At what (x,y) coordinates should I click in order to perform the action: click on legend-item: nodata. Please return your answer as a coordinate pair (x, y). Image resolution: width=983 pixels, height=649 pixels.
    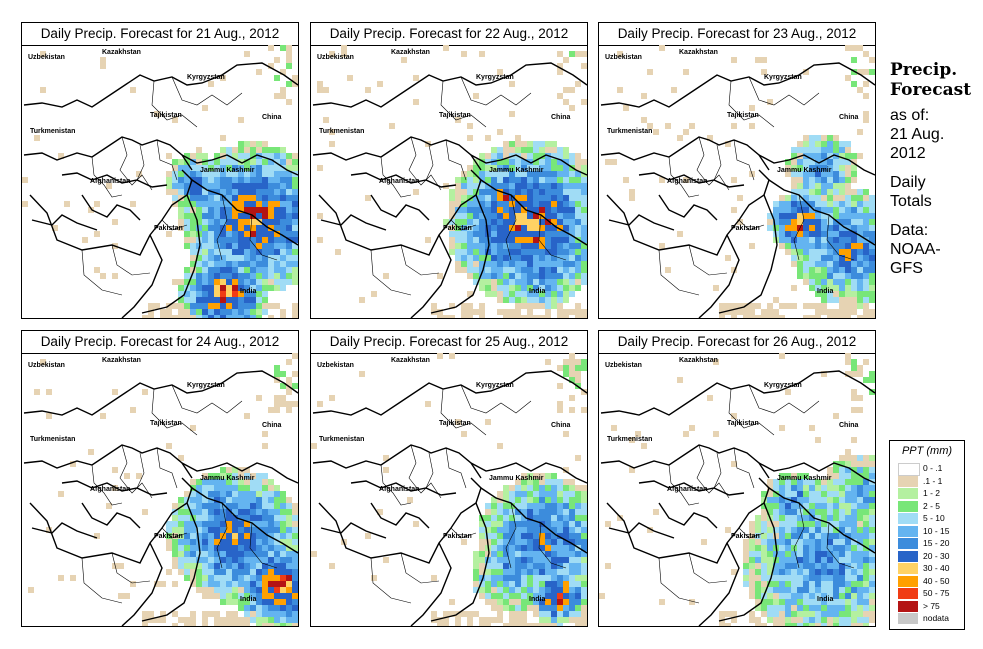
    Looking at the image, I should click on (931, 618).